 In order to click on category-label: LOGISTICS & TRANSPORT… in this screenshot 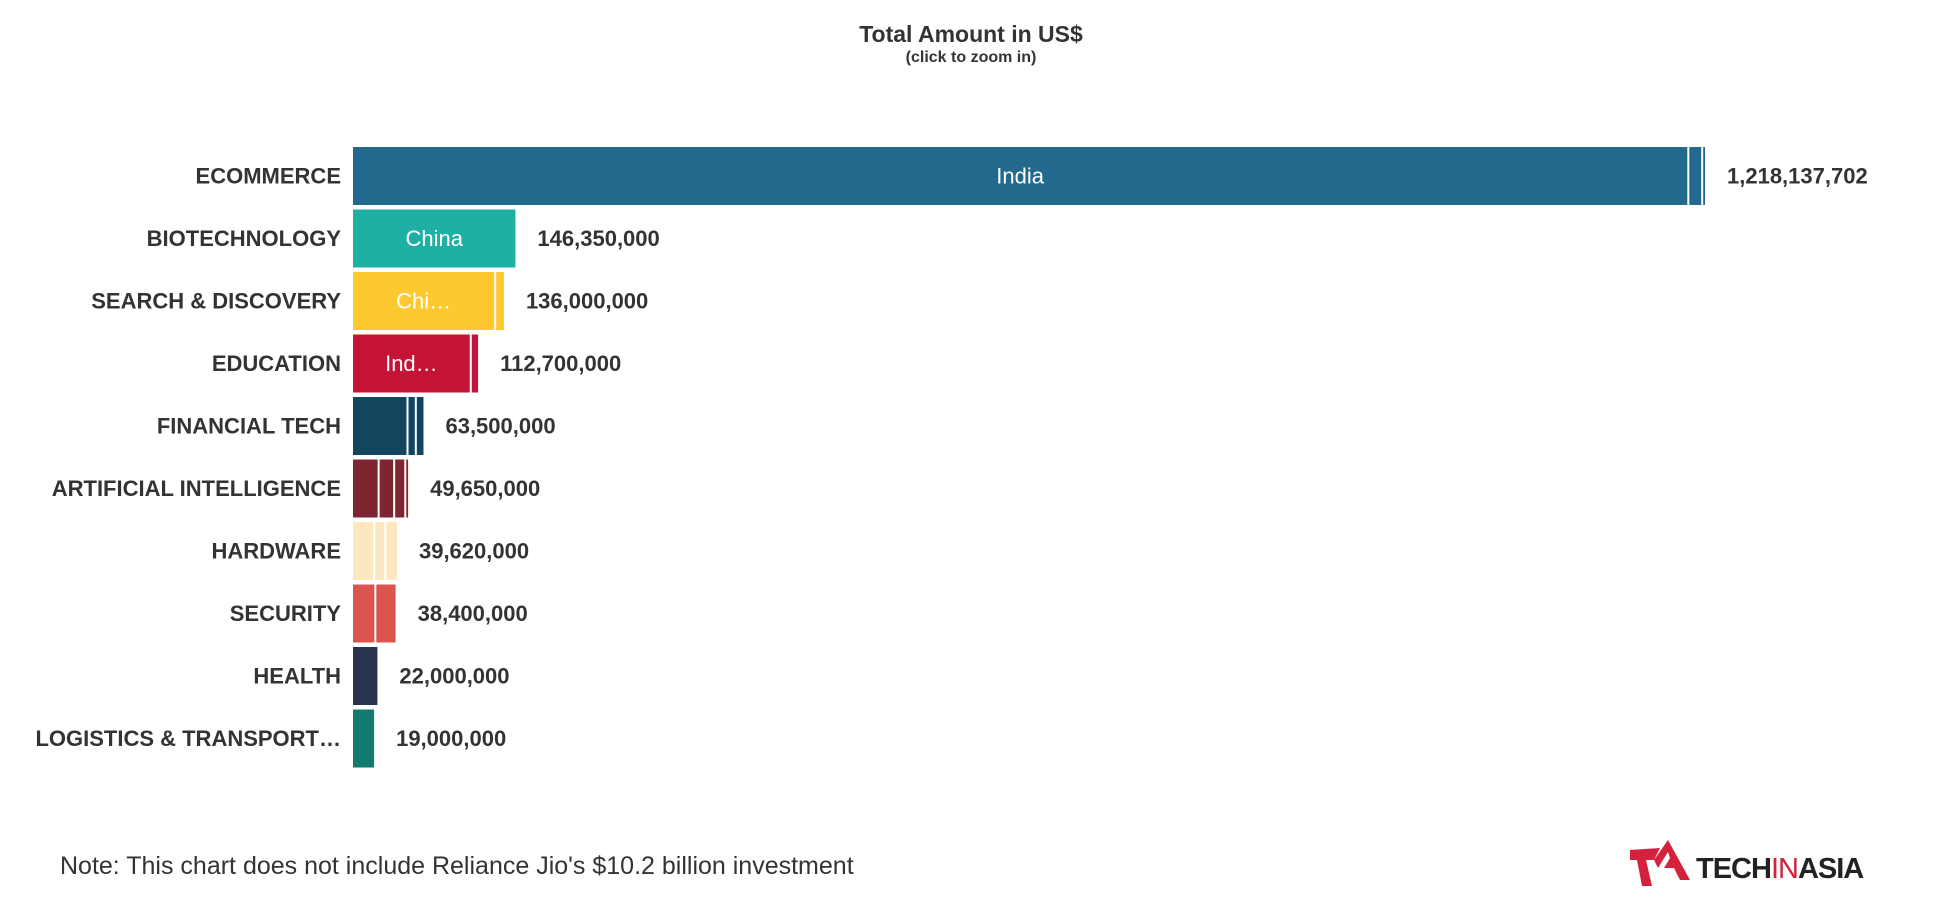, I will do `click(188, 738)`.